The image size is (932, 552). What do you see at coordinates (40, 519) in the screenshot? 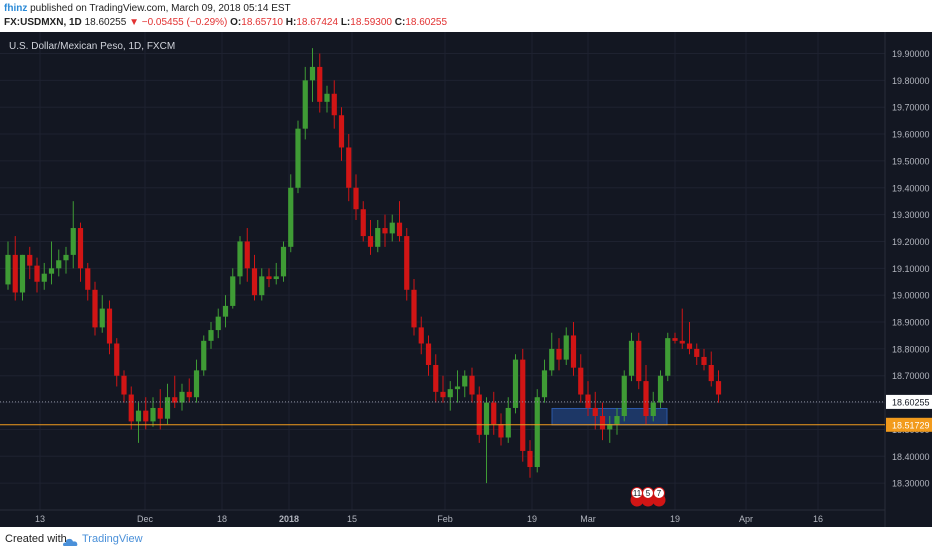
I see `time-tick-label: 13` at bounding box center [40, 519].